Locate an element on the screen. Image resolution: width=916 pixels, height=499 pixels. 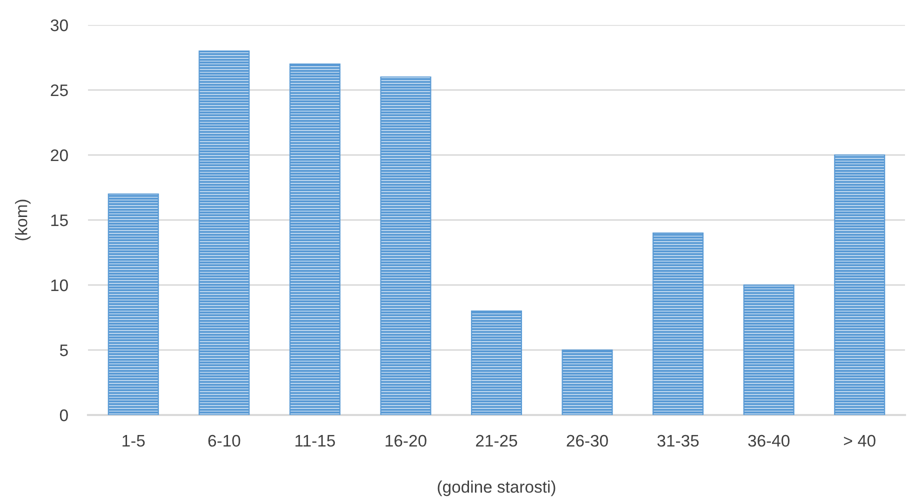
y-tick-label: 5 is located at coordinates (64, 350).